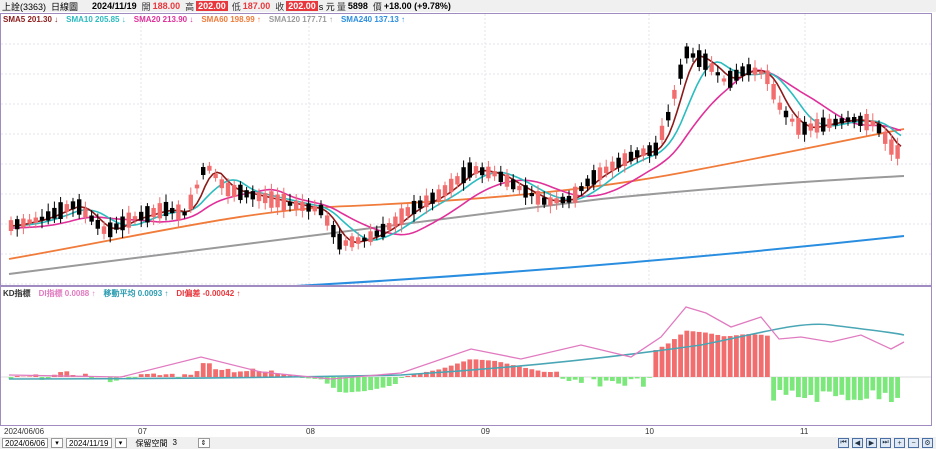  What do you see at coordinates (151, 443) in the screenshot?
I see `keep-space-label: 保留空間` at bounding box center [151, 443].